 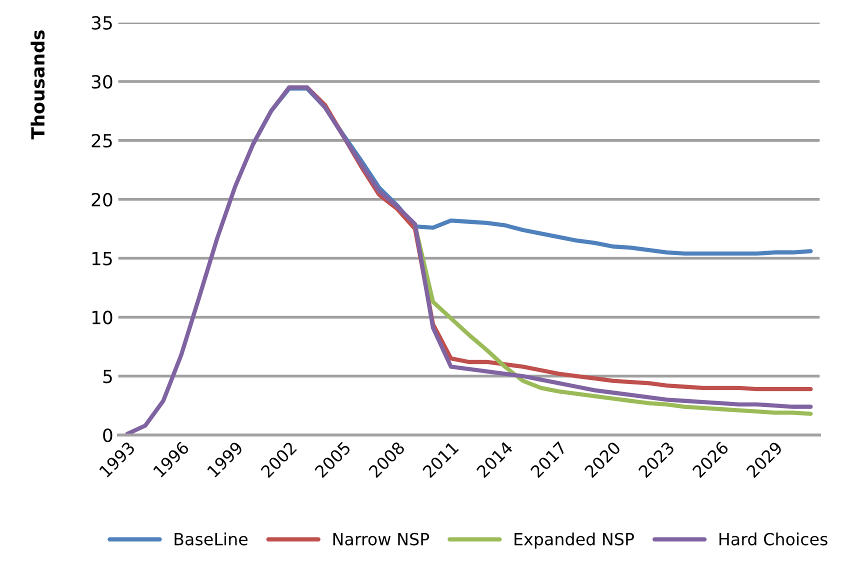 What do you see at coordinates (381, 539) in the screenshot?
I see `legend-label: Narrow NSP` at bounding box center [381, 539].